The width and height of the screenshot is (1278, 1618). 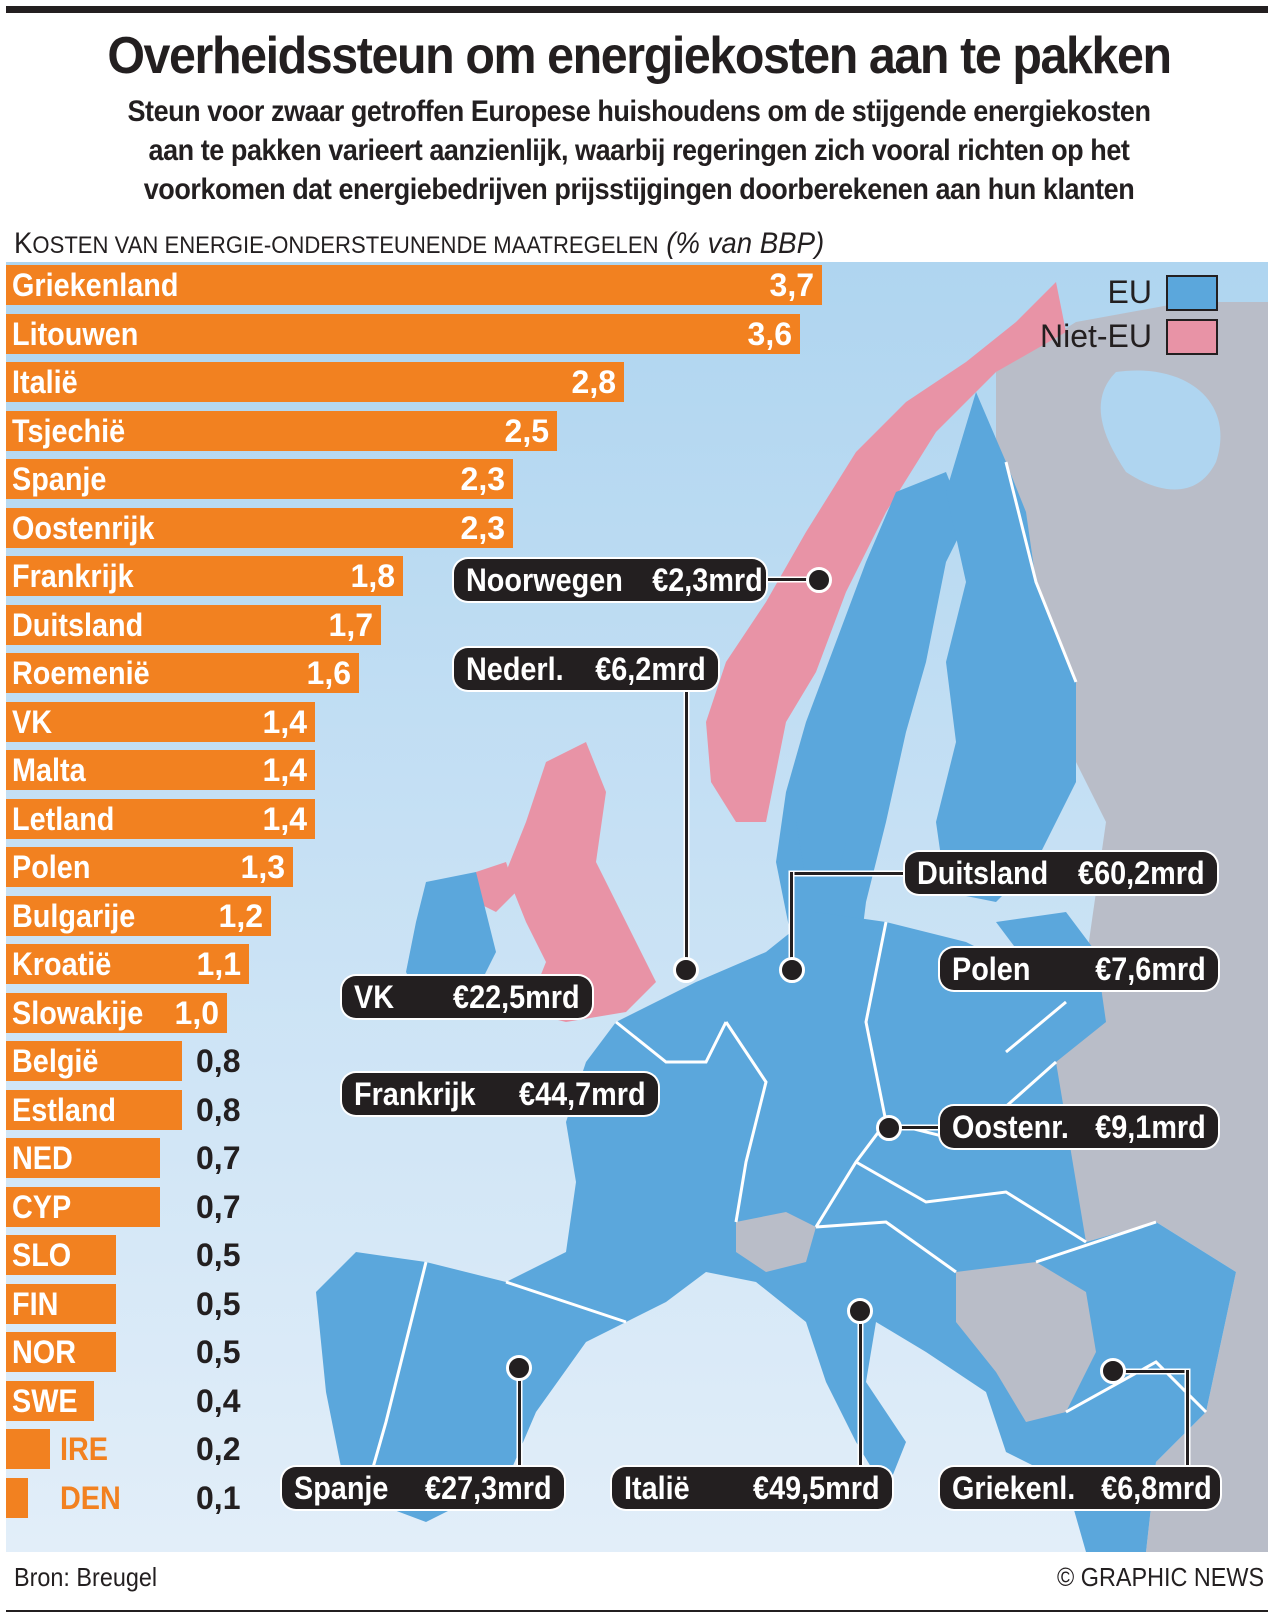 I want to click on legend-label-non-eu: Niet-EU, so click(x=1095, y=336).